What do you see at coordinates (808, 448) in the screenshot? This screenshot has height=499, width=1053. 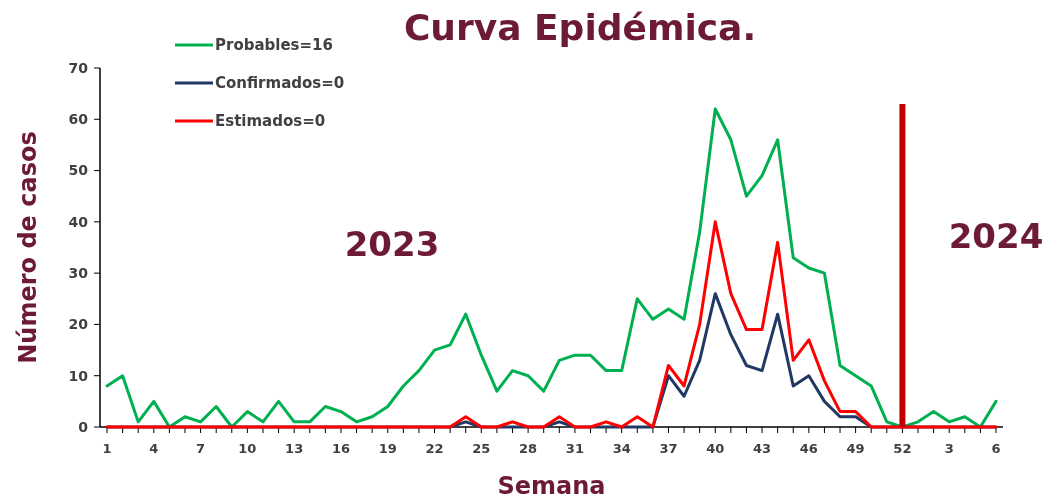 I see `x-tick-label: 46` at bounding box center [808, 448].